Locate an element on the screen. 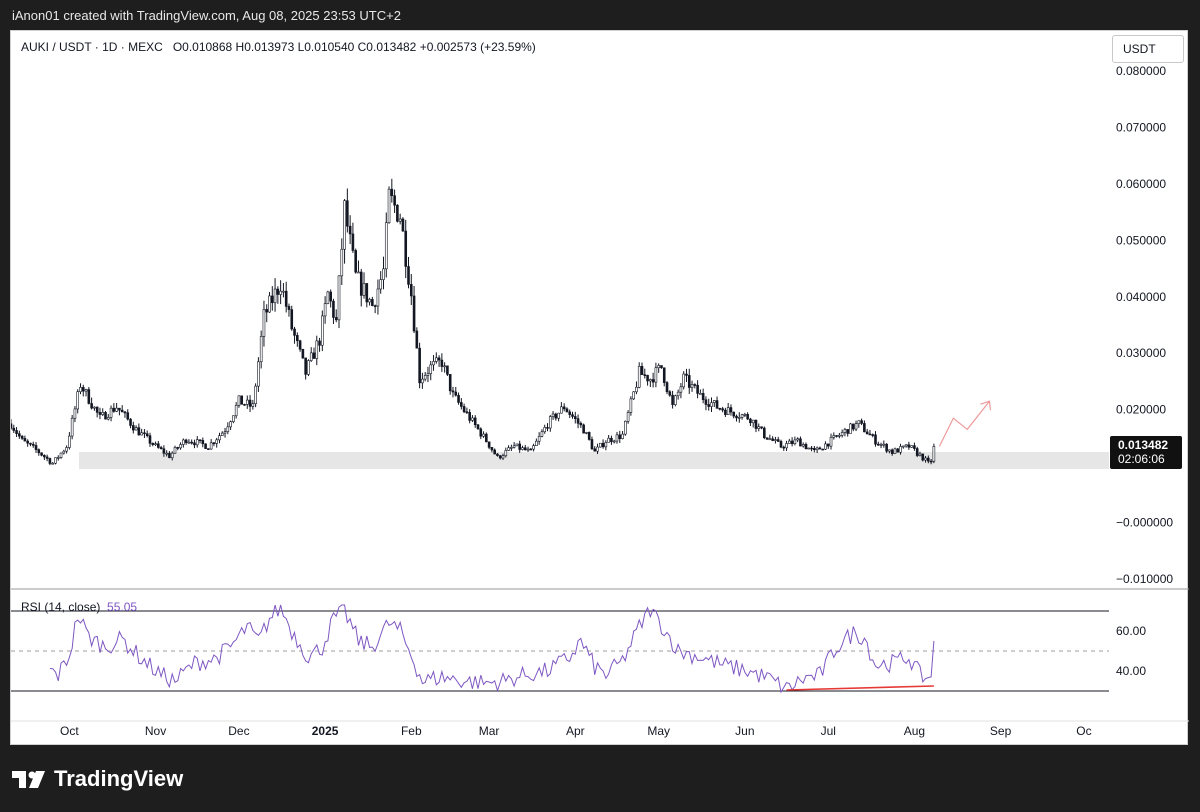  tradingview-brand: TradingView is located at coordinates (97, 779).